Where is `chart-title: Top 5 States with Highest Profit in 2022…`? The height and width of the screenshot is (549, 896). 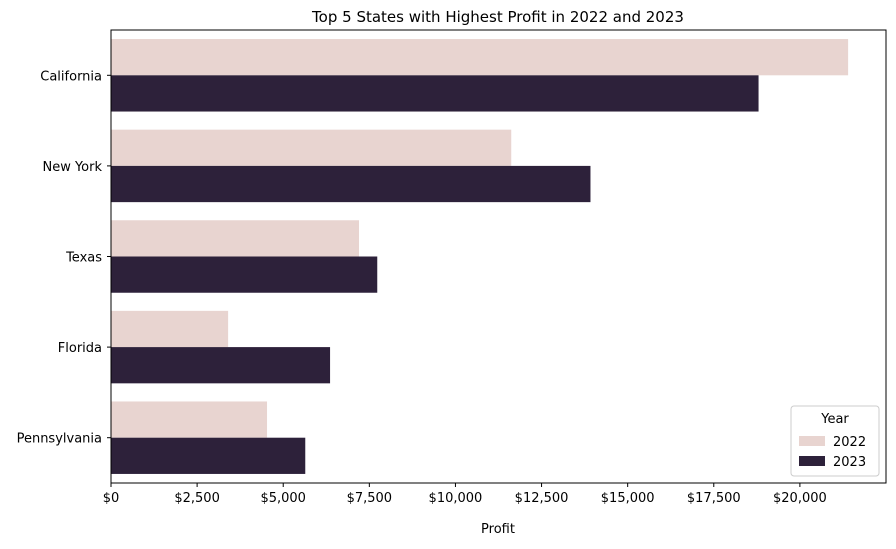
chart-title: Top 5 States with Highest Profit in 2022… is located at coordinates (497, 17).